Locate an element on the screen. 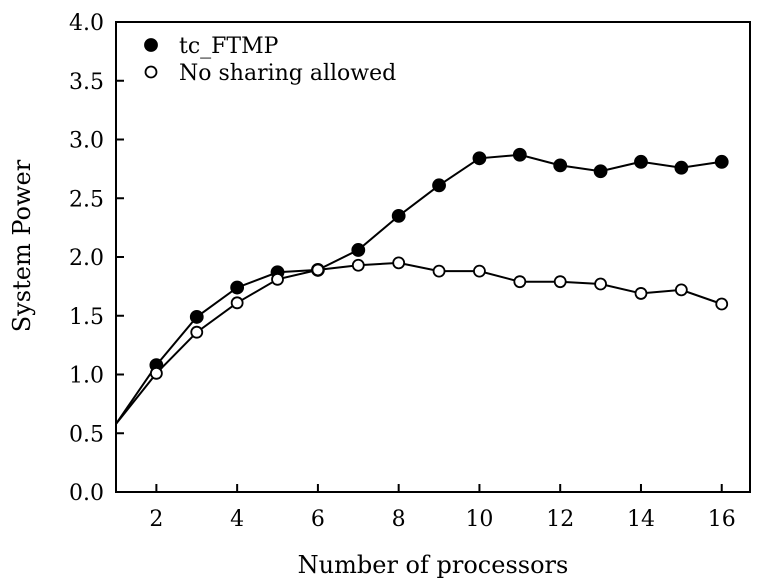  y-tick-label: 2.0 is located at coordinates (86, 258).